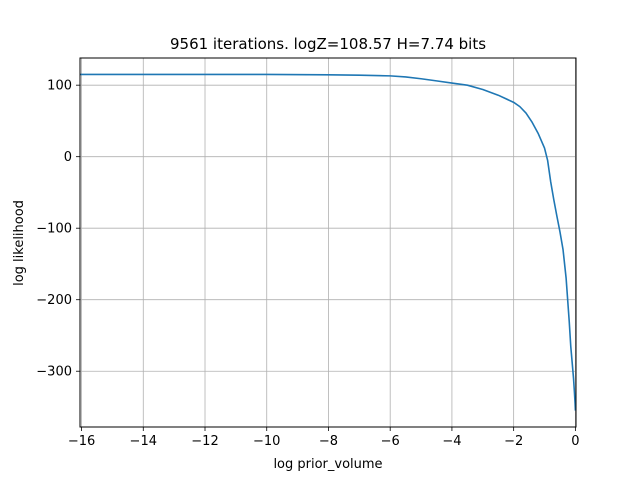  Describe the element at coordinates (328, 44) in the screenshot. I see `chart-title: 9561 iterations. logZ=108.57 H=7.74 bits` at that location.